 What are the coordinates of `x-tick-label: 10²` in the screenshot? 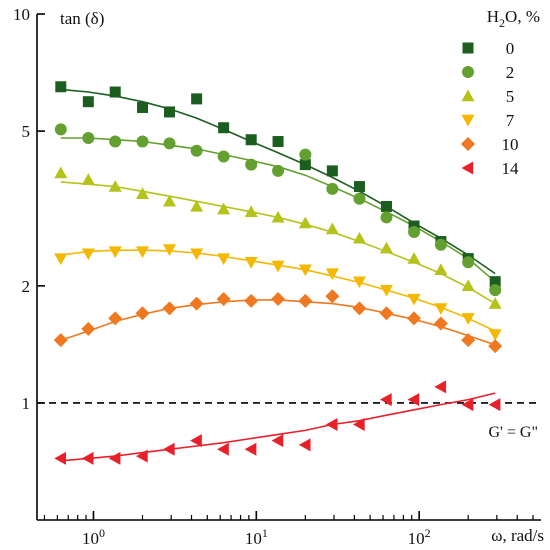 It's located at (419, 537).